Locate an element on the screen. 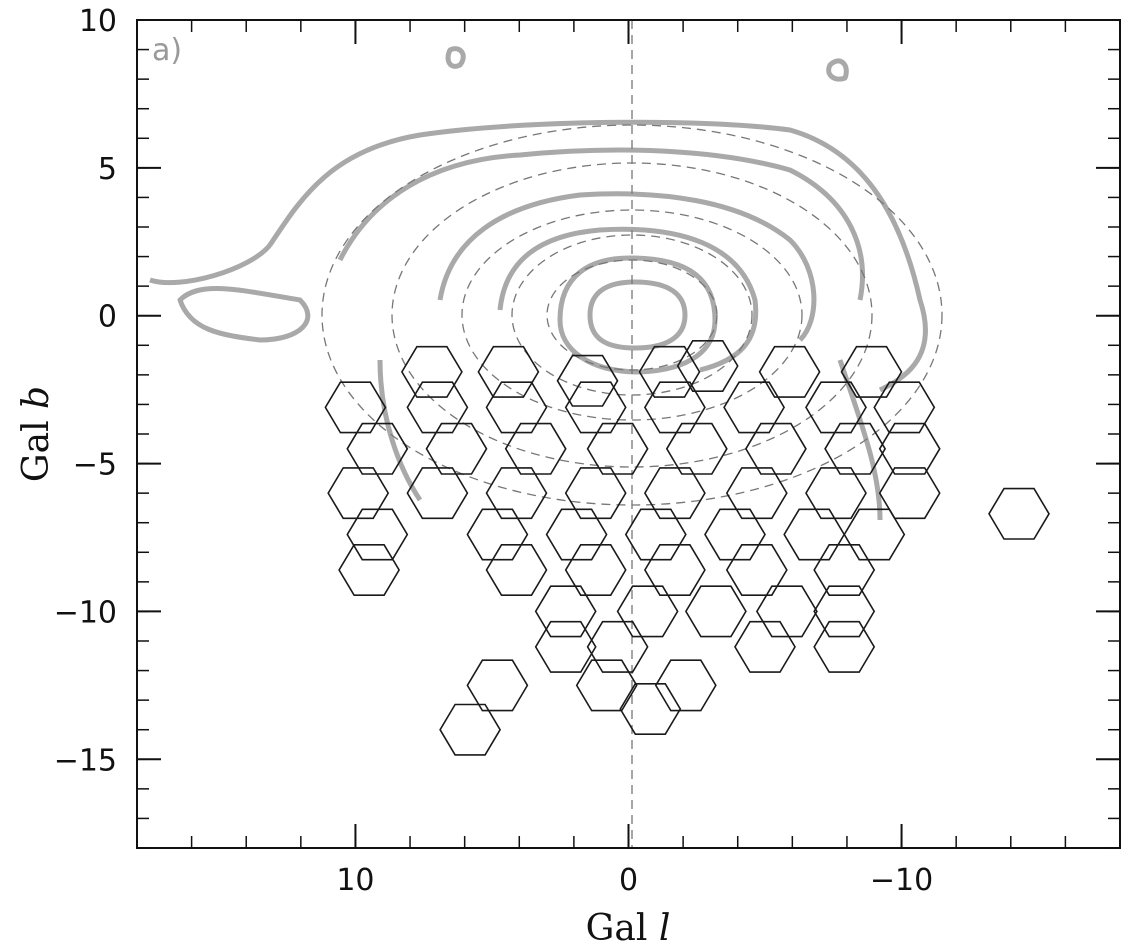 The height and width of the screenshot is (952, 1123). x-tick-label: 10 is located at coordinates (355, 880).